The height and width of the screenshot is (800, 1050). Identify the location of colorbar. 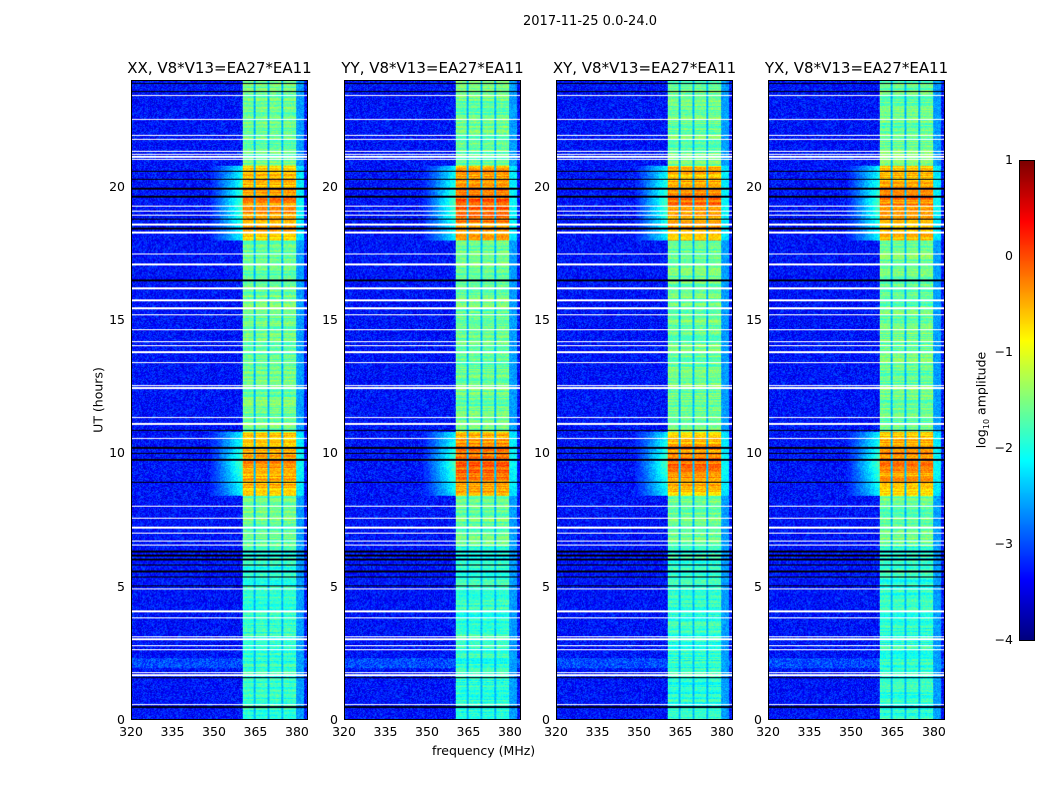
(1027, 400).